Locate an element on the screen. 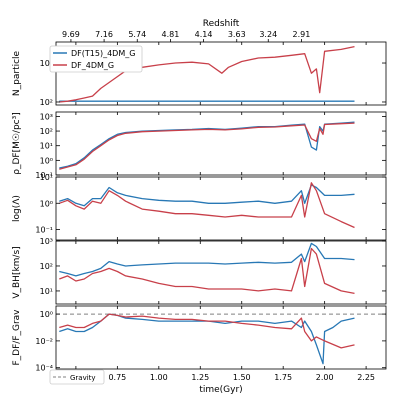  redshift-tick-label: 7.16 is located at coordinates (104, 34).